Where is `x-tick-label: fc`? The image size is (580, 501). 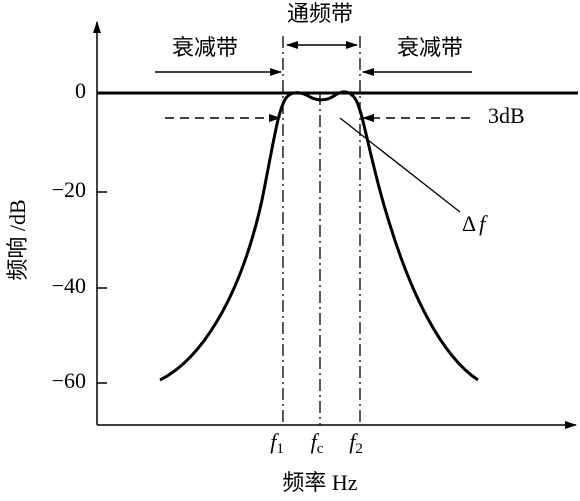 x-tick-label: fc is located at coordinates (317, 443).